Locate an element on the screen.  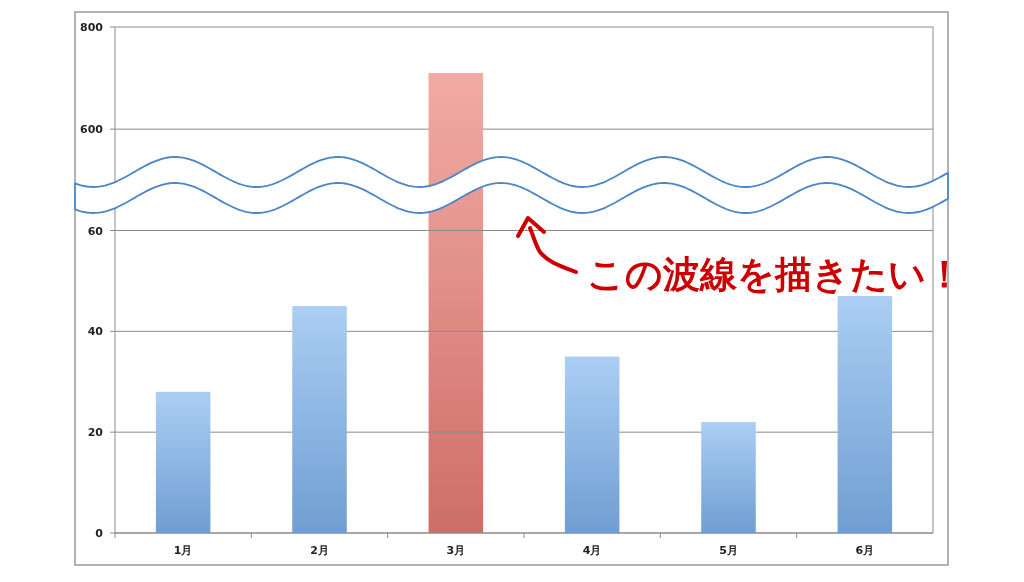
x-tick-label: 1月 is located at coordinates (183, 550).